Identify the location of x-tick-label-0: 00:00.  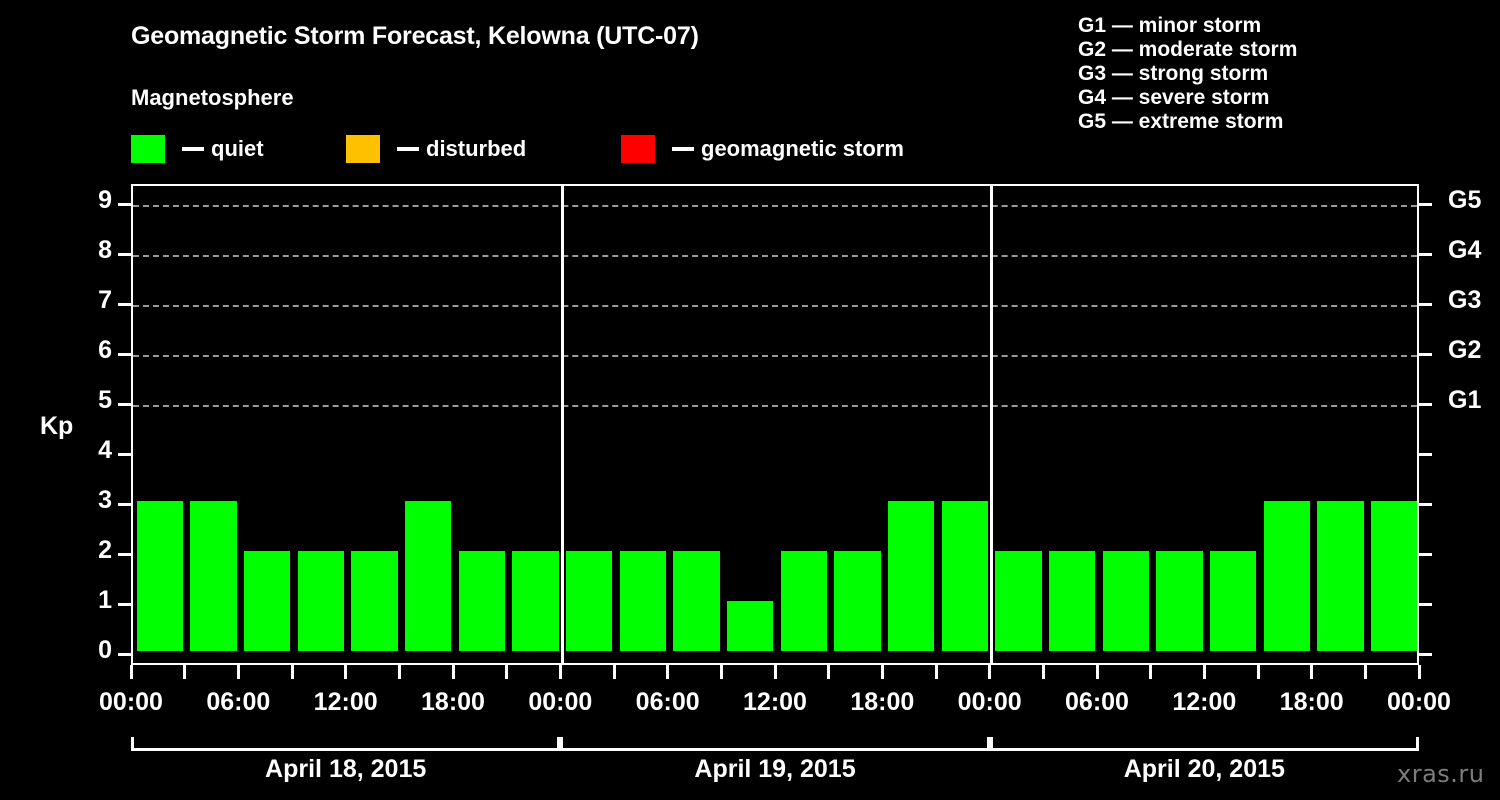
(131, 702).